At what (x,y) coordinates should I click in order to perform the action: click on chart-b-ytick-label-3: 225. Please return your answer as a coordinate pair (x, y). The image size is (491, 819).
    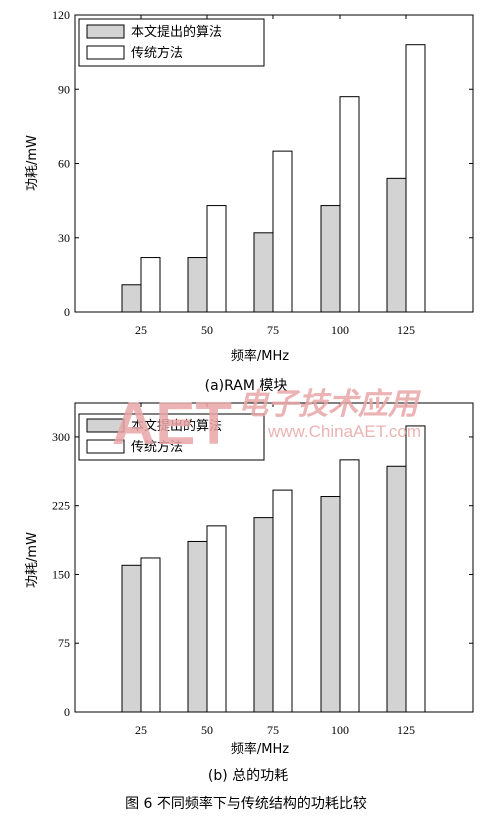
    Looking at the image, I should click on (61, 506).